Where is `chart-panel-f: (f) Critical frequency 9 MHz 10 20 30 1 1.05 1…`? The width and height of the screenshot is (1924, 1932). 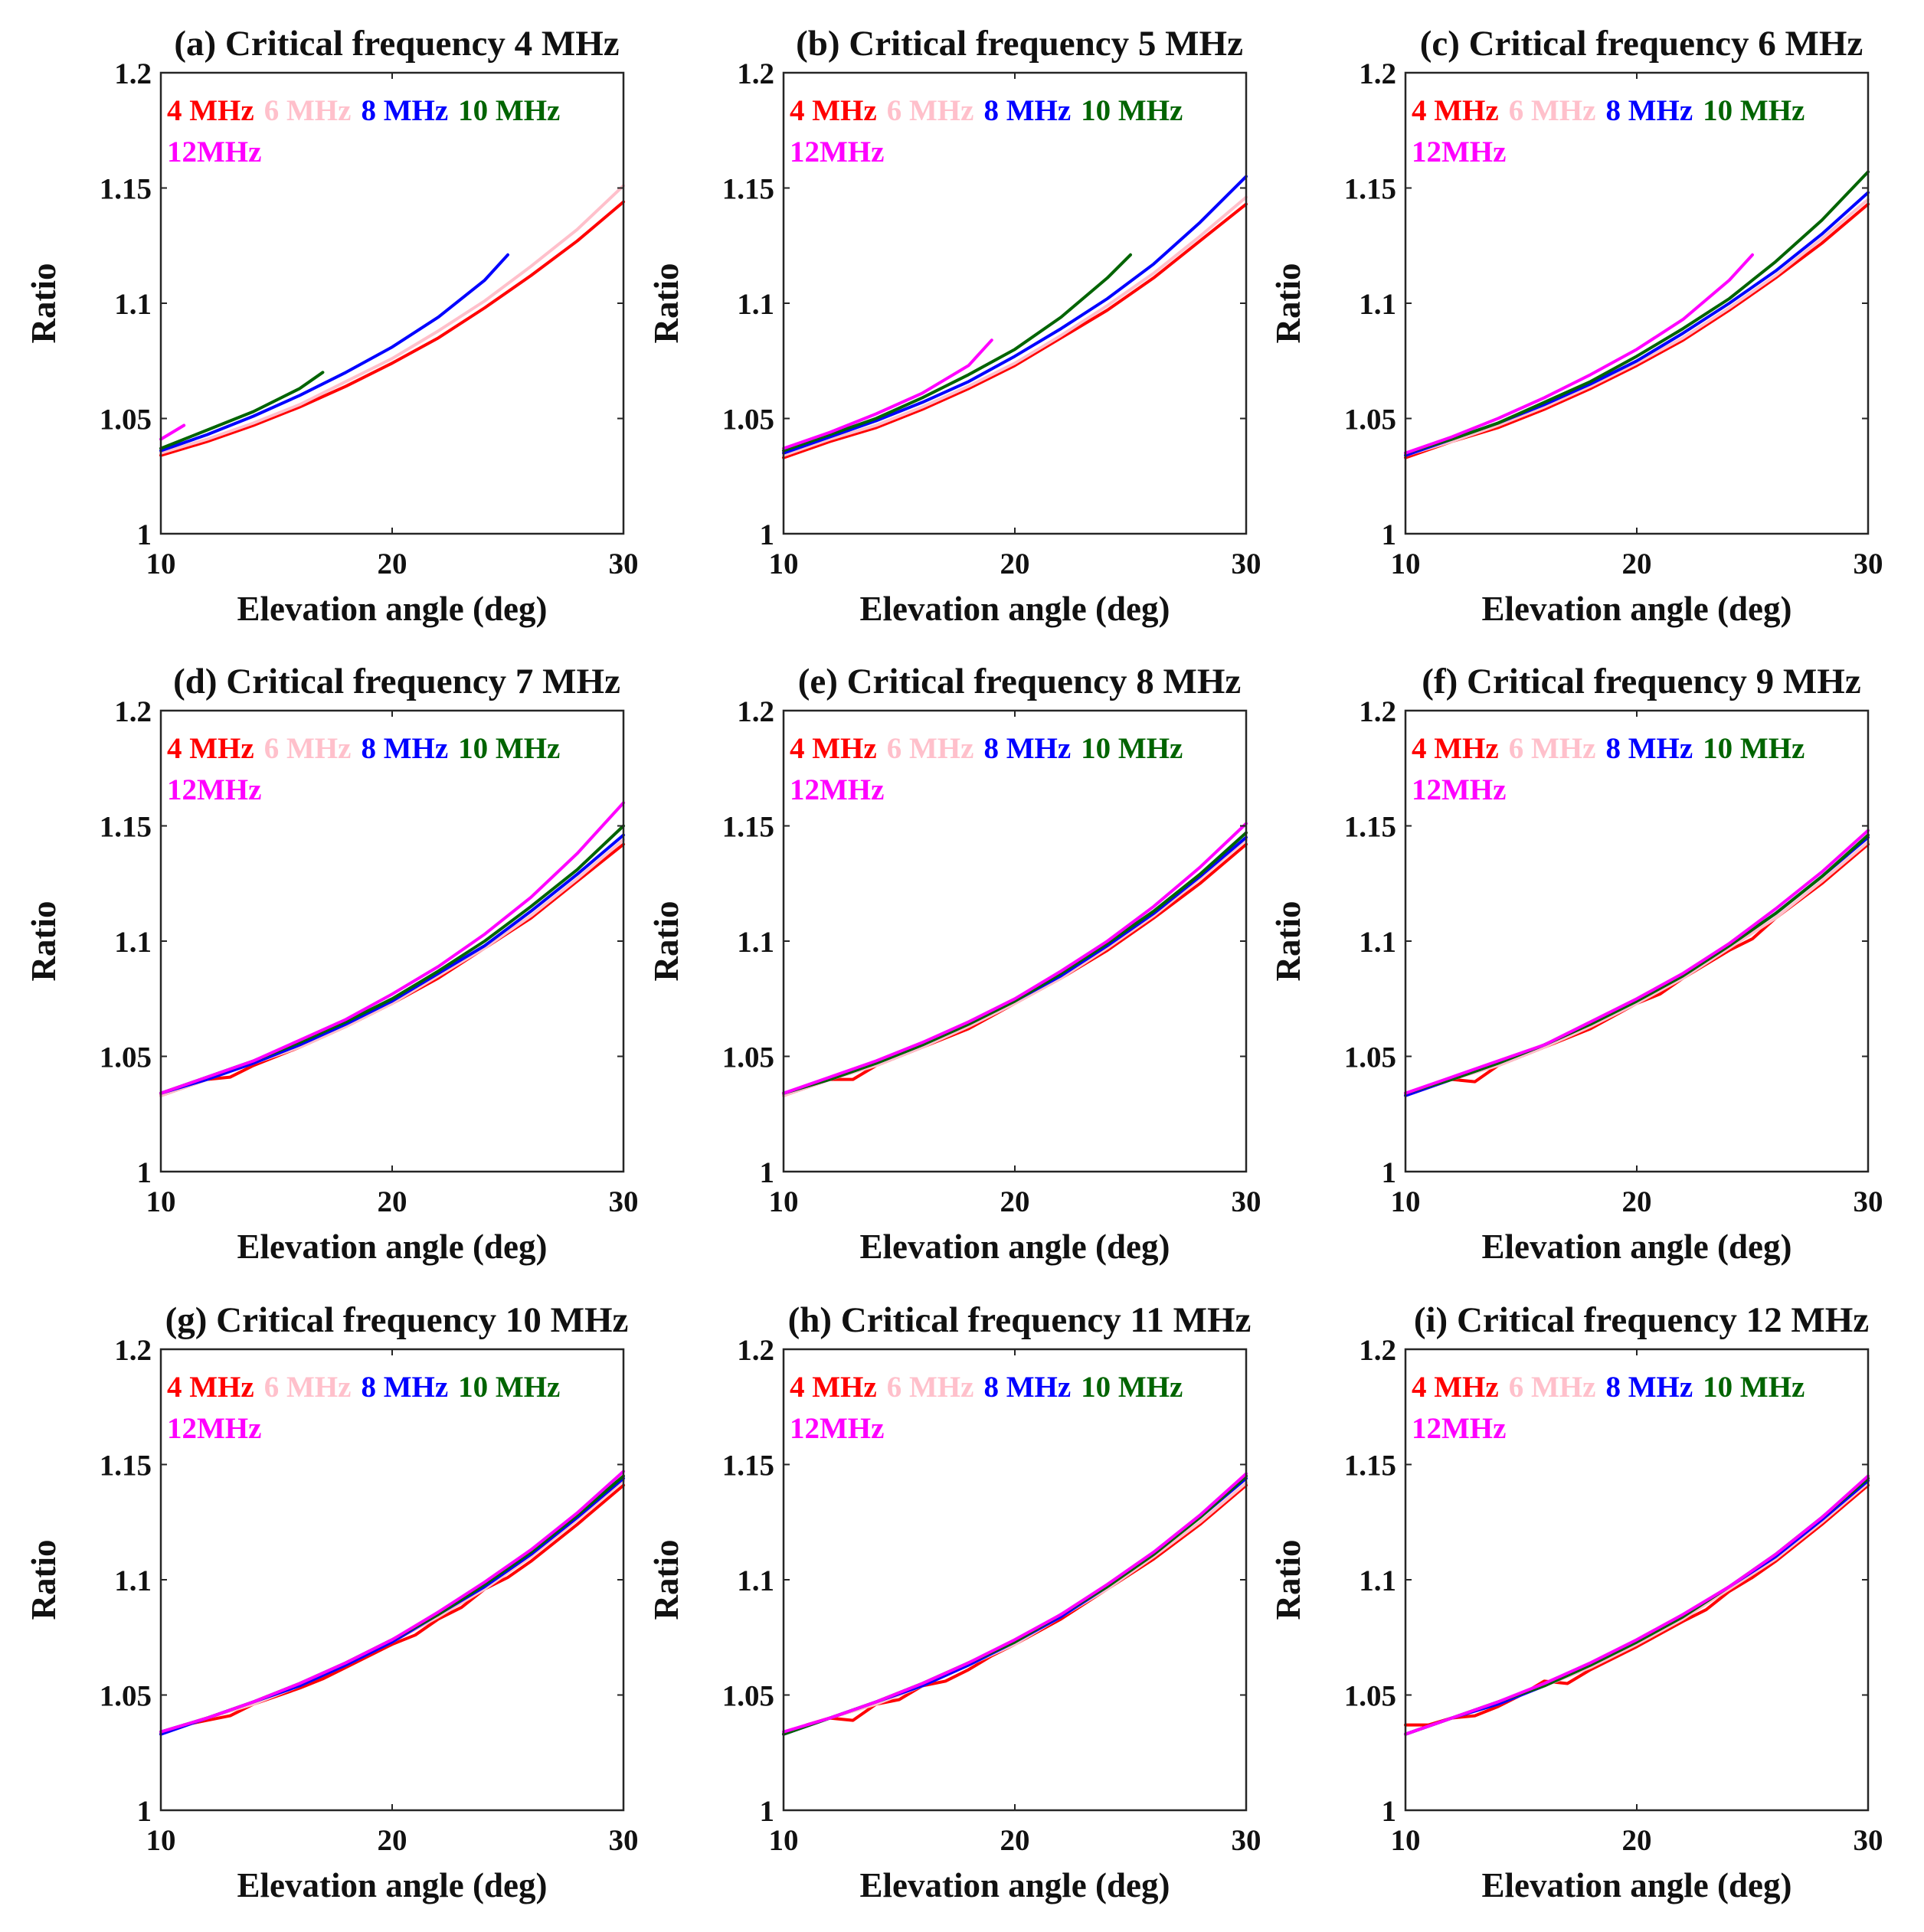 chart-panel-f: (f) Critical frequency 9 MHz 10 20 30 1 1.05 1… is located at coordinates (1576, 964).